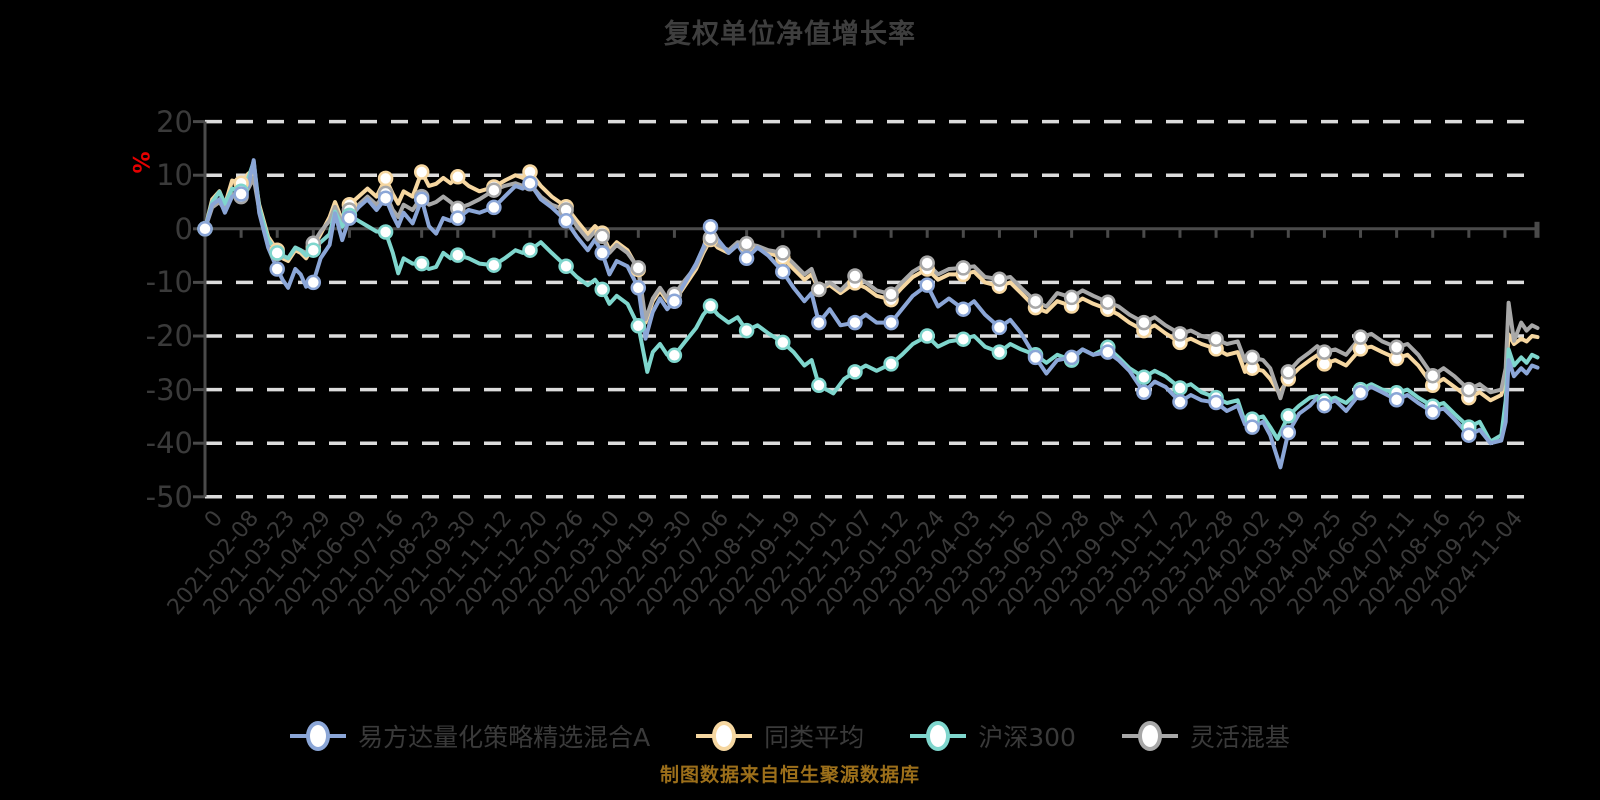 The height and width of the screenshot is (800, 1600). I want to click on y-tick-label: 20, so click(174, 121).